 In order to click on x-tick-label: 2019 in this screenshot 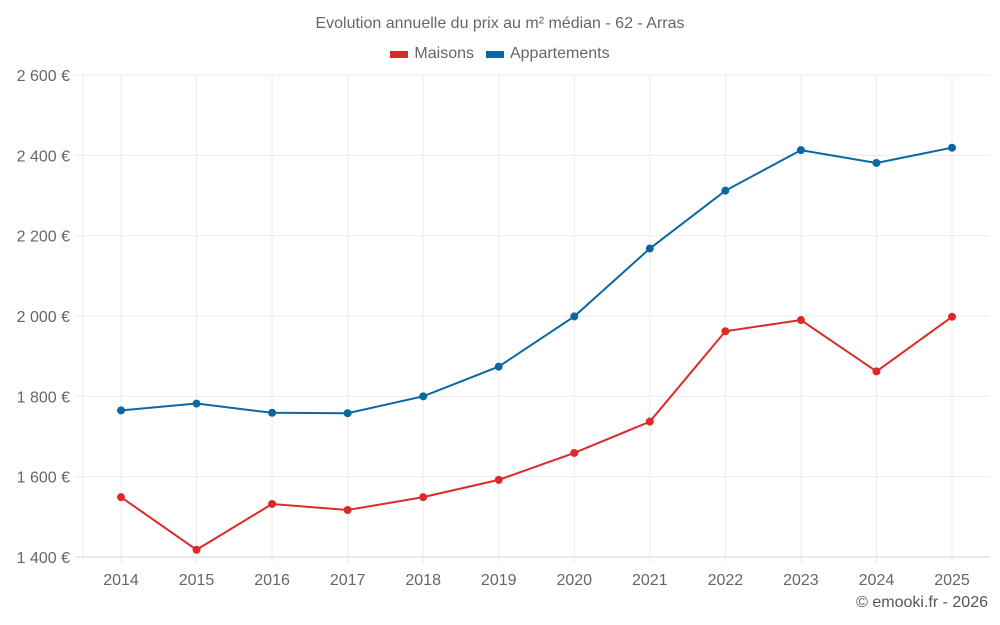, I will do `click(499, 580)`.